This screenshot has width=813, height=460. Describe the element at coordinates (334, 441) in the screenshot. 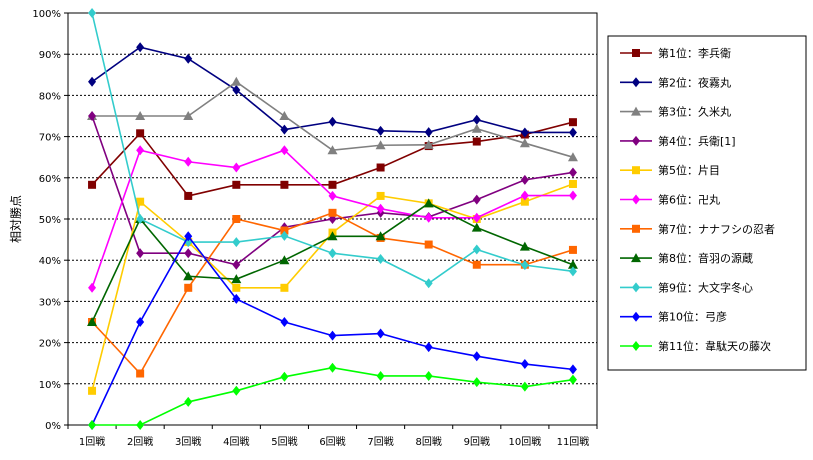

I see `x-tick-labels: 1回戦 2回戦 3回戦 4回戦 5回戦 6回戦 7回戦 8回戦 9回戦 10回戦 11回戦` at that location.